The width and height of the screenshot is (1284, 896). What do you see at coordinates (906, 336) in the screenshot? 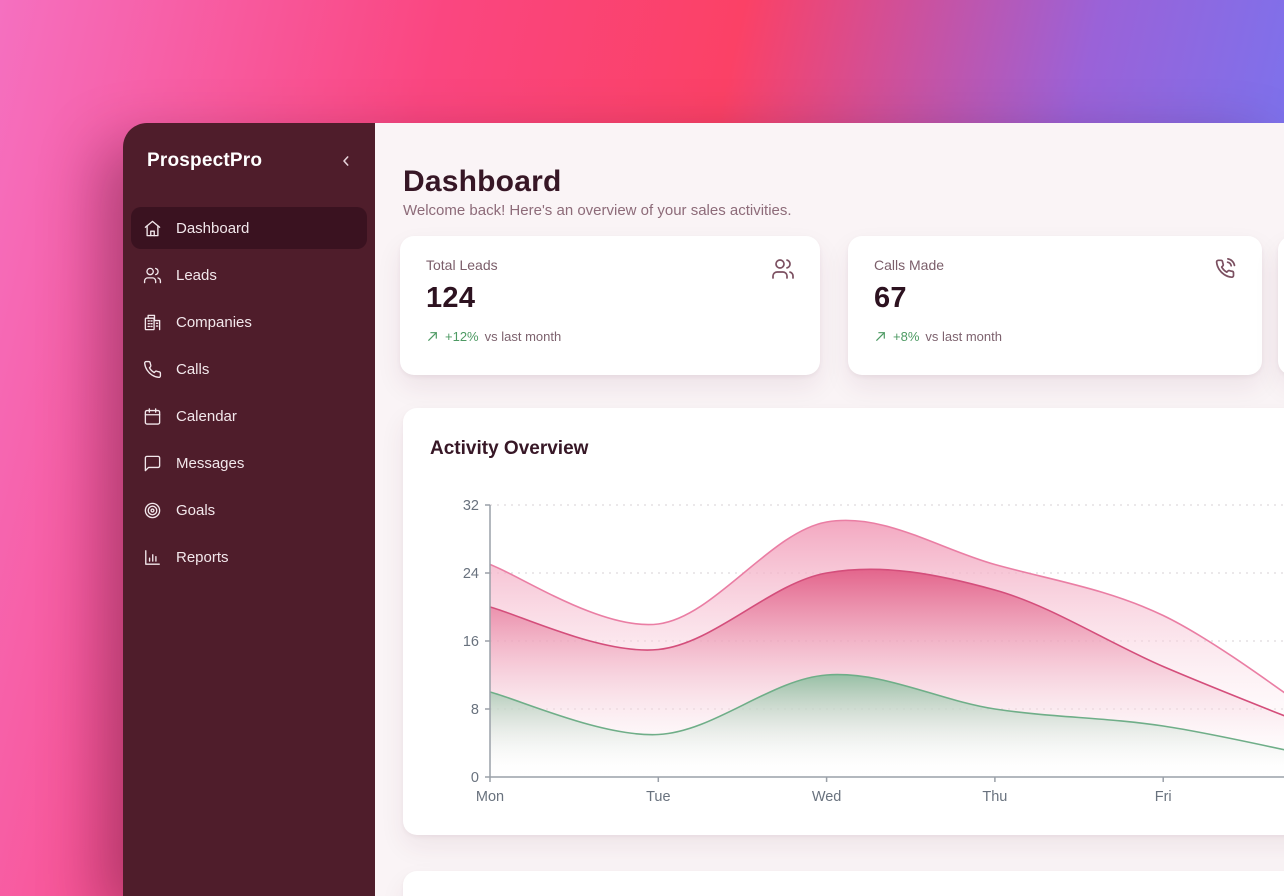
I see `trend-percent: +8%` at bounding box center [906, 336].